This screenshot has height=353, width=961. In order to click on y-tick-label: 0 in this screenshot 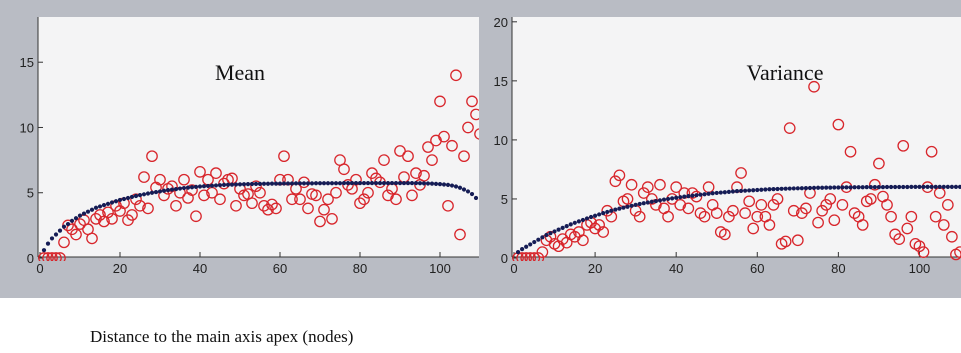, I will do `click(30, 258)`.